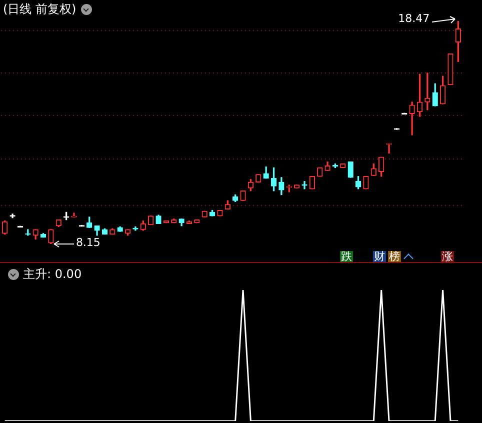  What do you see at coordinates (379, 256) in the screenshot?
I see `text: 财` at bounding box center [379, 256].